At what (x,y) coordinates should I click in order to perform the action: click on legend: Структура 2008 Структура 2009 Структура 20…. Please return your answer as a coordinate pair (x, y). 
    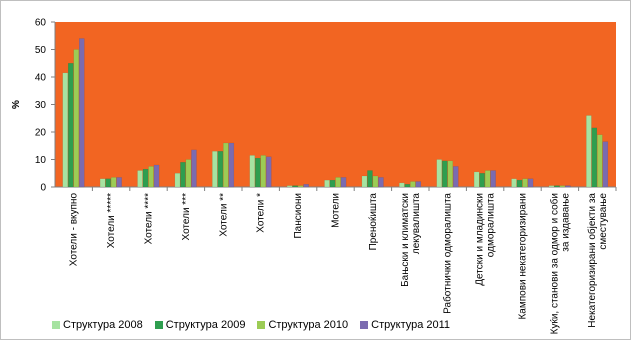
    Looking at the image, I should click on (251, 325).